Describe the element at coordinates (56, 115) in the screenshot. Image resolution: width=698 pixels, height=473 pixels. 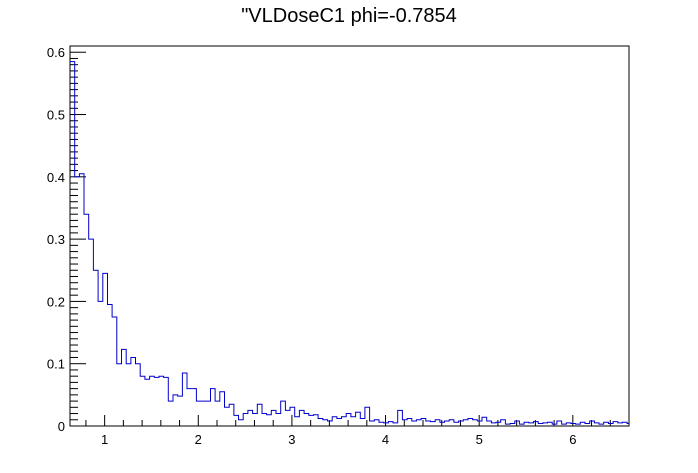
I see `y-tick-label: 0.5` at that location.